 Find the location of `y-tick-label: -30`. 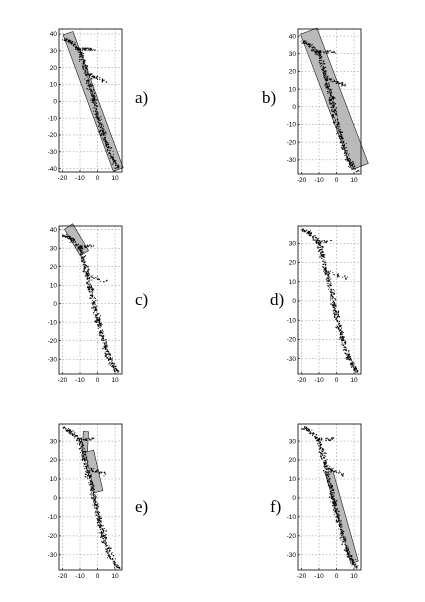

y-tick-label: -30 is located at coordinates (292, 555).